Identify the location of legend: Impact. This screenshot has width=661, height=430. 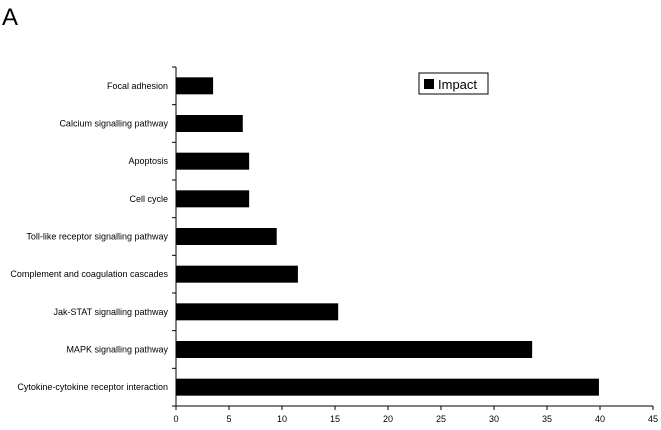
(453, 83).